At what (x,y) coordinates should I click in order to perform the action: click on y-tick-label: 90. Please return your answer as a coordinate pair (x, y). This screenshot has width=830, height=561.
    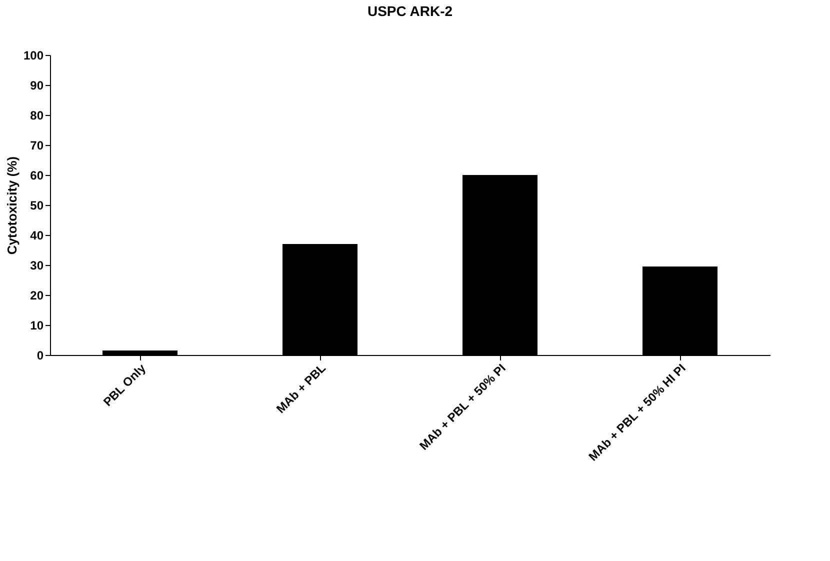
    Looking at the image, I should click on (37, 85).